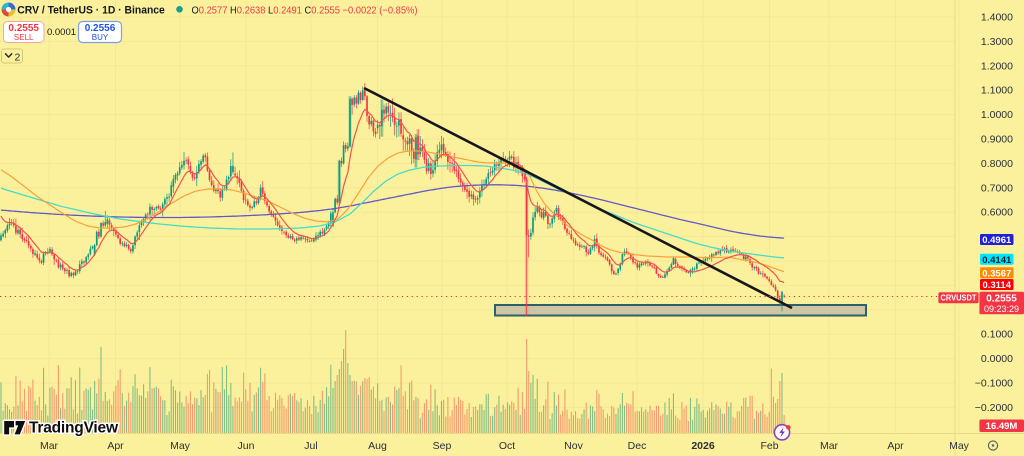  What do you see at coordinates (74, 428) in the screenshot?
I see `svg-text: TradingView` at bounding box center [74, 428].